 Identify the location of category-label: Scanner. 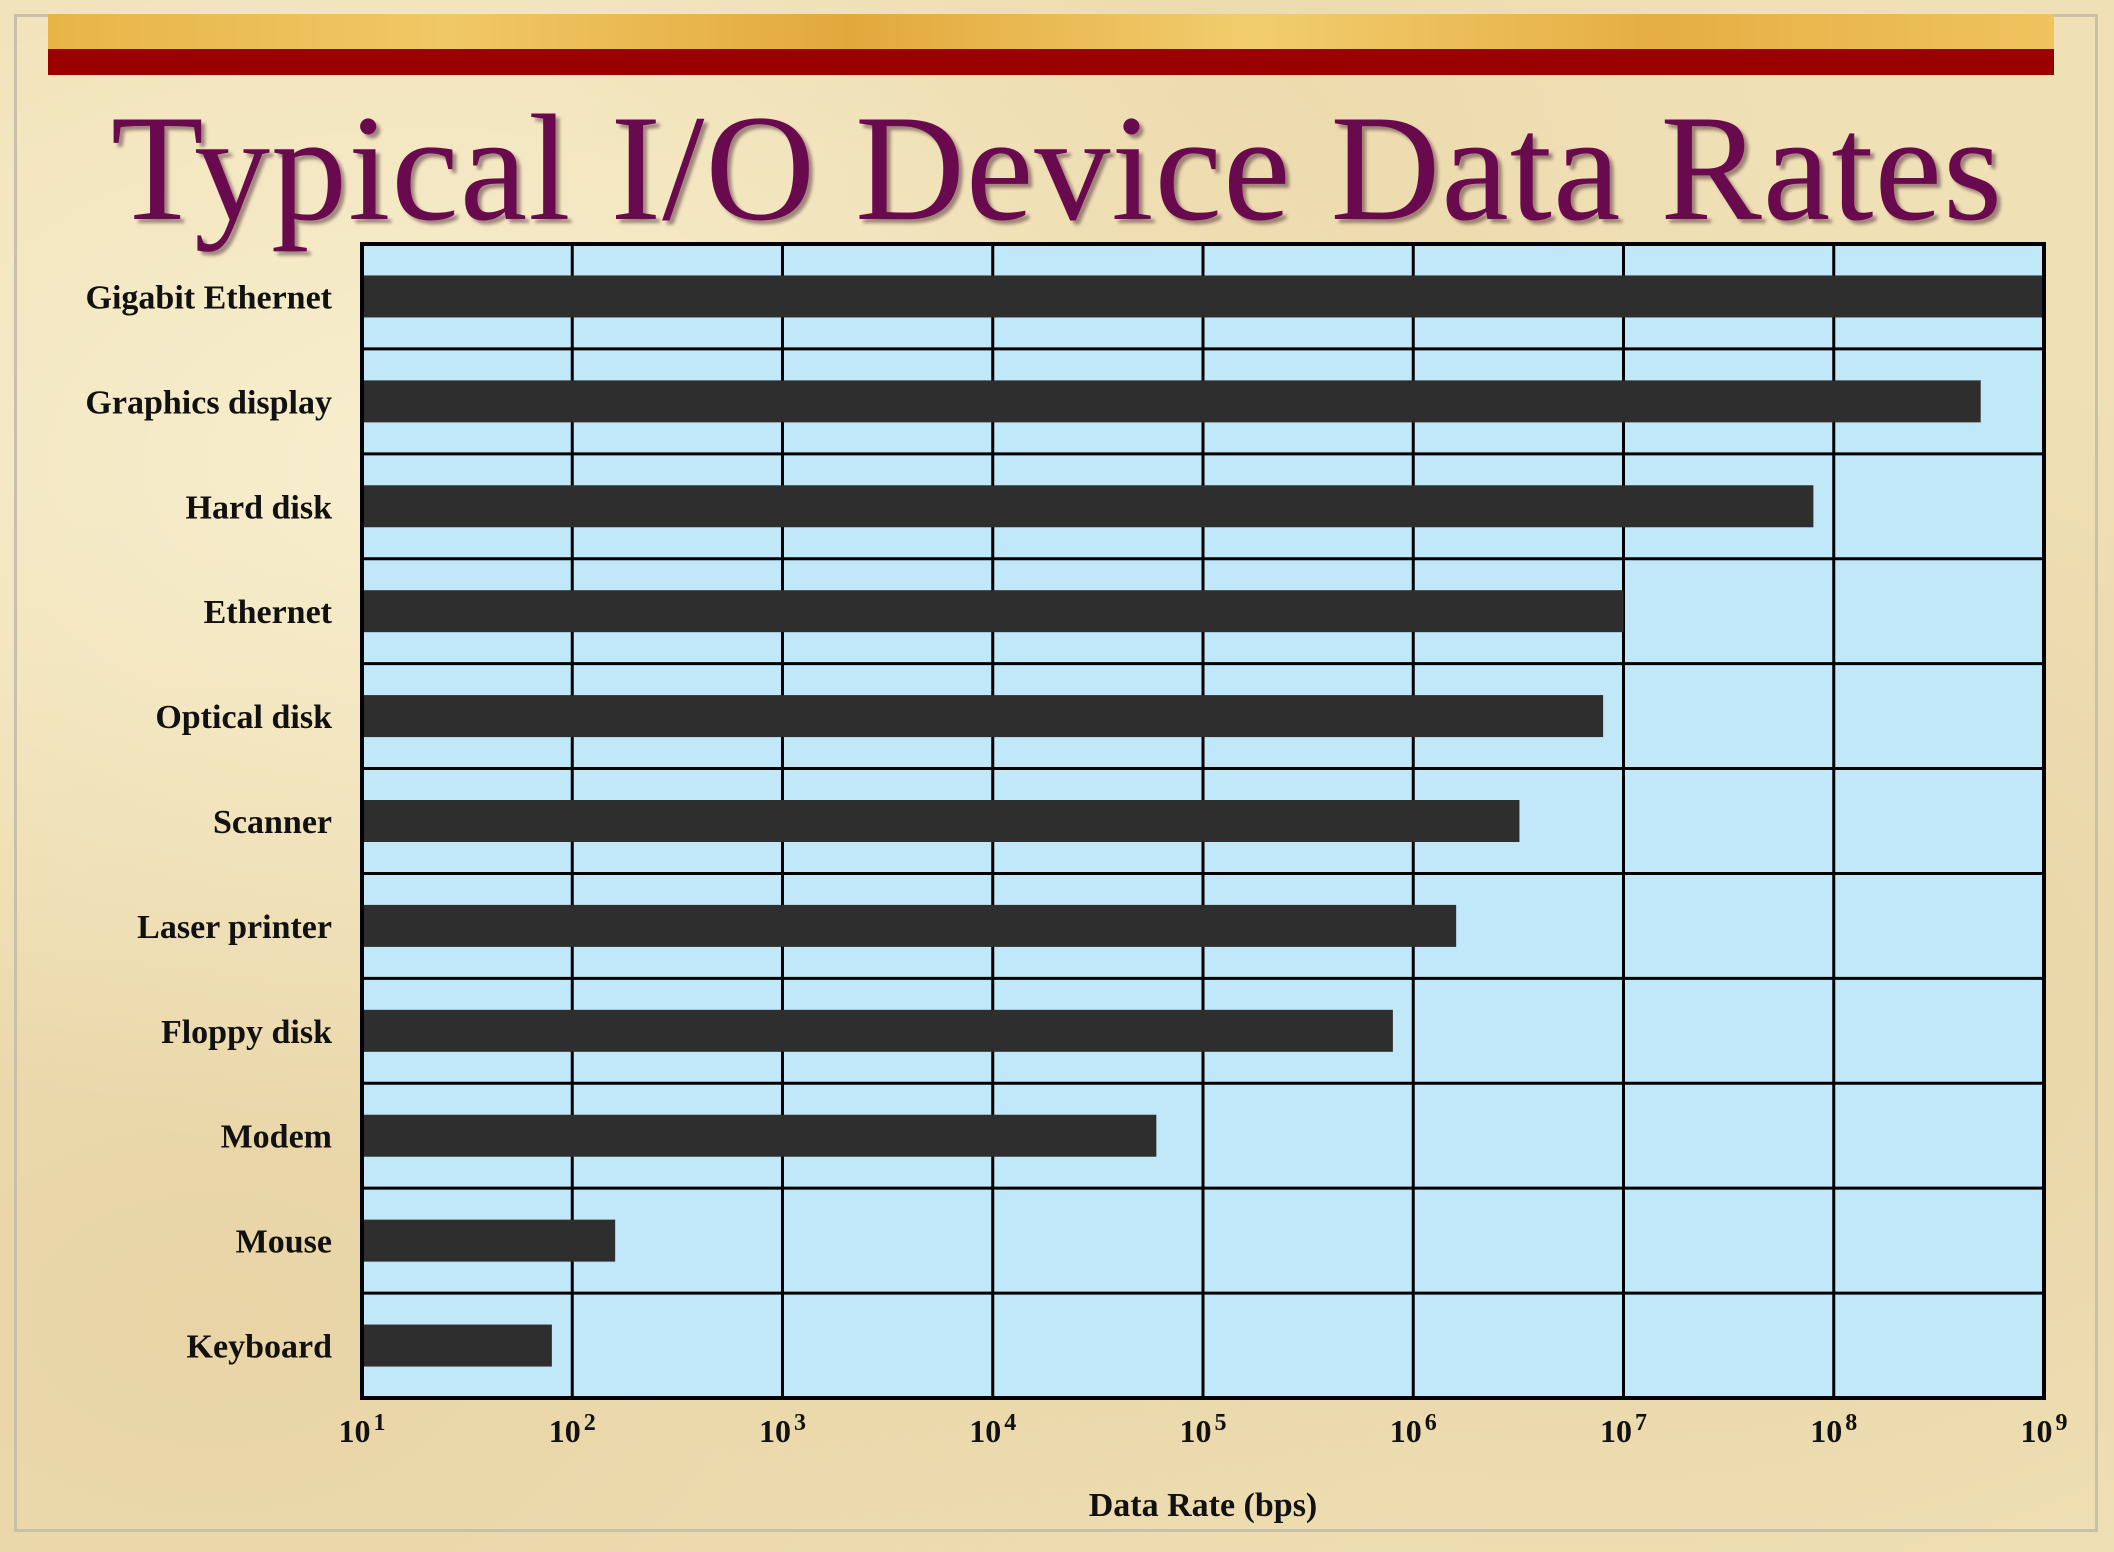
(272, 822).